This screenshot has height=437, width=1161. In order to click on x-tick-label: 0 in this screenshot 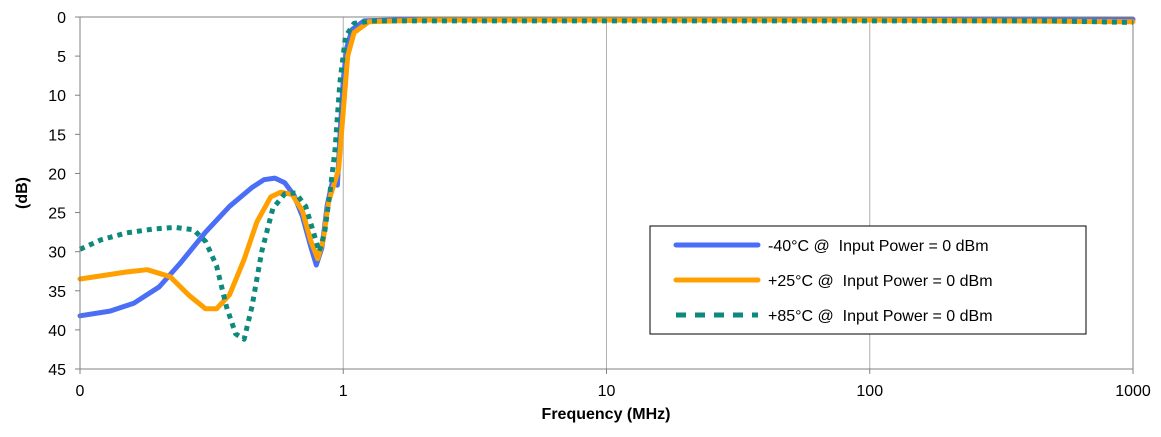, I will do `click(80, 391)`.